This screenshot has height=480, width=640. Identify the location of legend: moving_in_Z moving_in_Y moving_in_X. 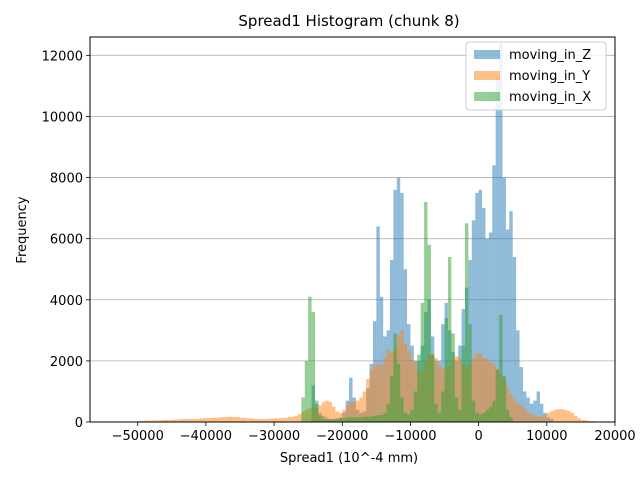
(536, 76).